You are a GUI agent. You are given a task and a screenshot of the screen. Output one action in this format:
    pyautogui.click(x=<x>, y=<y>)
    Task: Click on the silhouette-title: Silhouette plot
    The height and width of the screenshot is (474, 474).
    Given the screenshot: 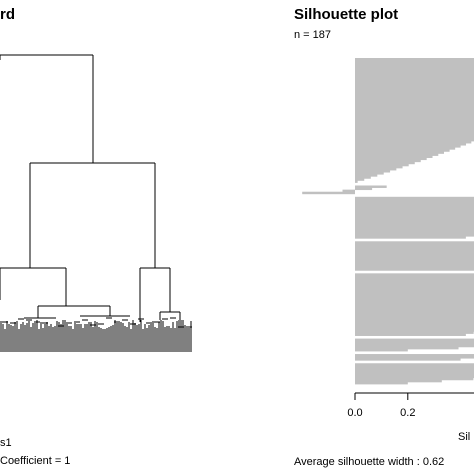 What is the action you would take?
    pyautogui.click(x=346, y=14)
    